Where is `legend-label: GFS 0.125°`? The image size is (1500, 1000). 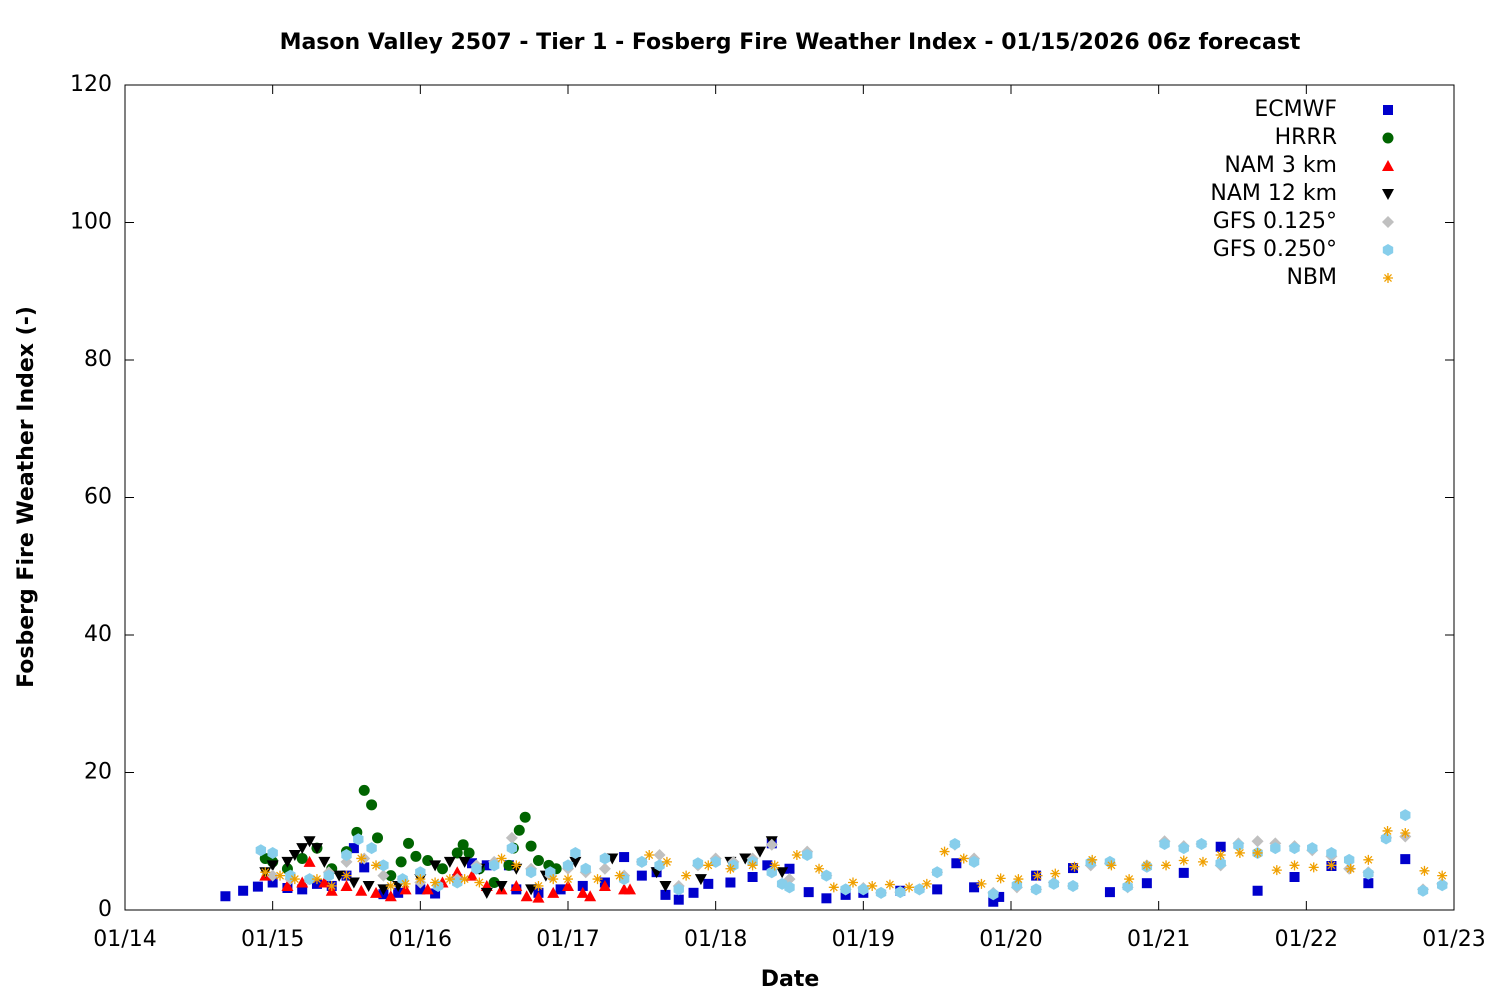 legend-label: GFS 0.125° is located at coordinates (1275, 221).